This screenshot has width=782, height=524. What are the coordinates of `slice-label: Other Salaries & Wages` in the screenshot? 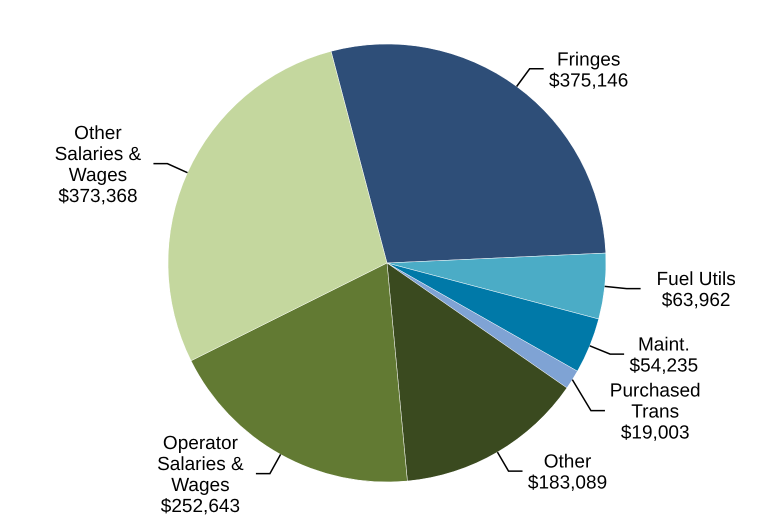 It's located at (98, 154).